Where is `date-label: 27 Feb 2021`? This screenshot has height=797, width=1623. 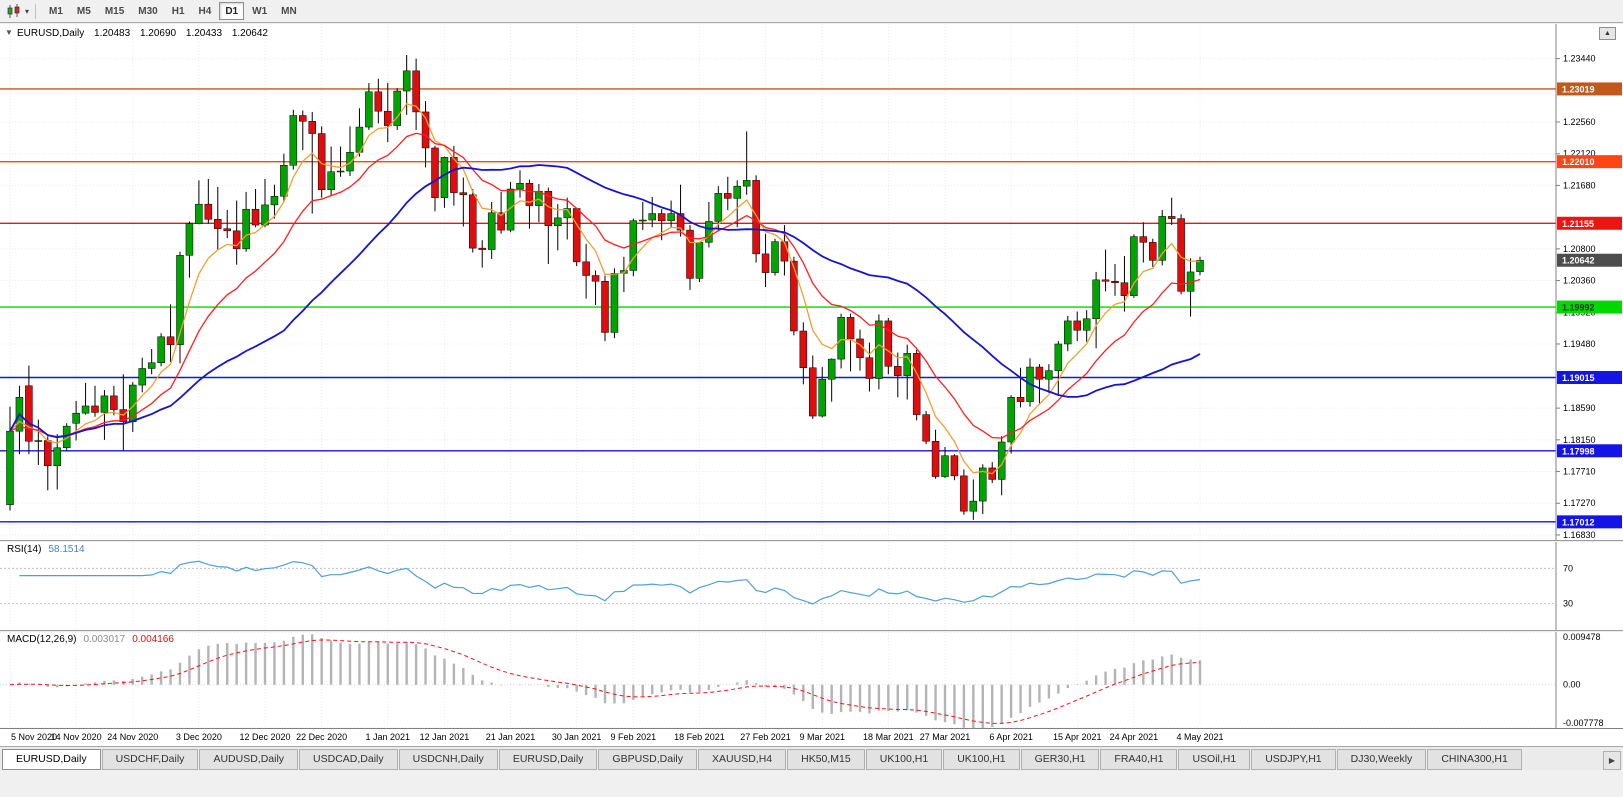
date-label: 27 Feb 2021 is located at coordinates (765, 737).